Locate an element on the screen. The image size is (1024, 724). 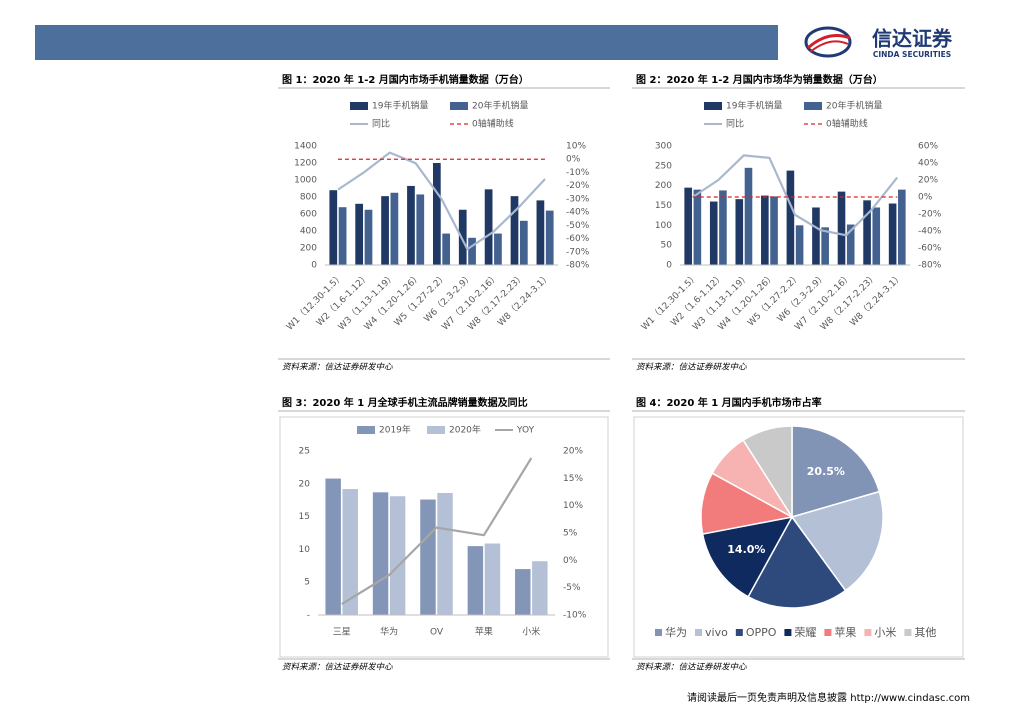
y-tick-label: - is located at coordinates (308, 616).